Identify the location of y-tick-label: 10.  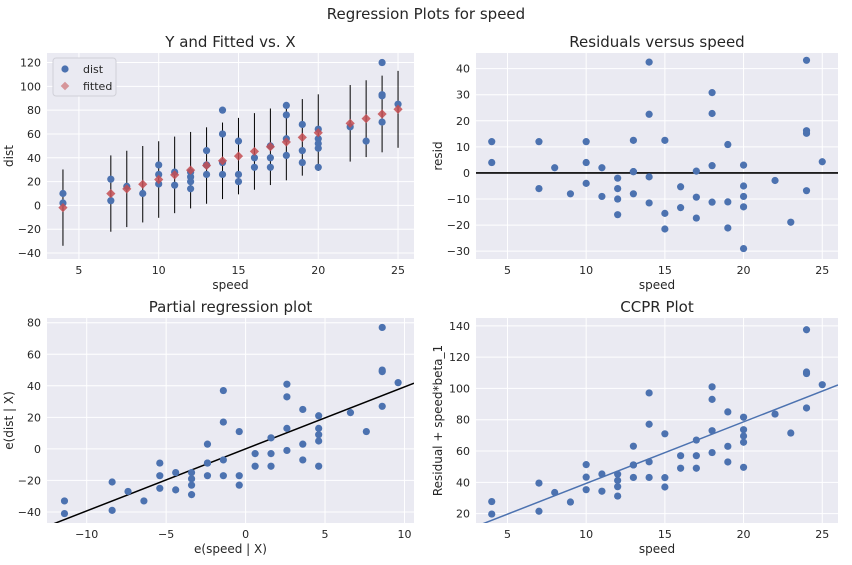
(463, 147).